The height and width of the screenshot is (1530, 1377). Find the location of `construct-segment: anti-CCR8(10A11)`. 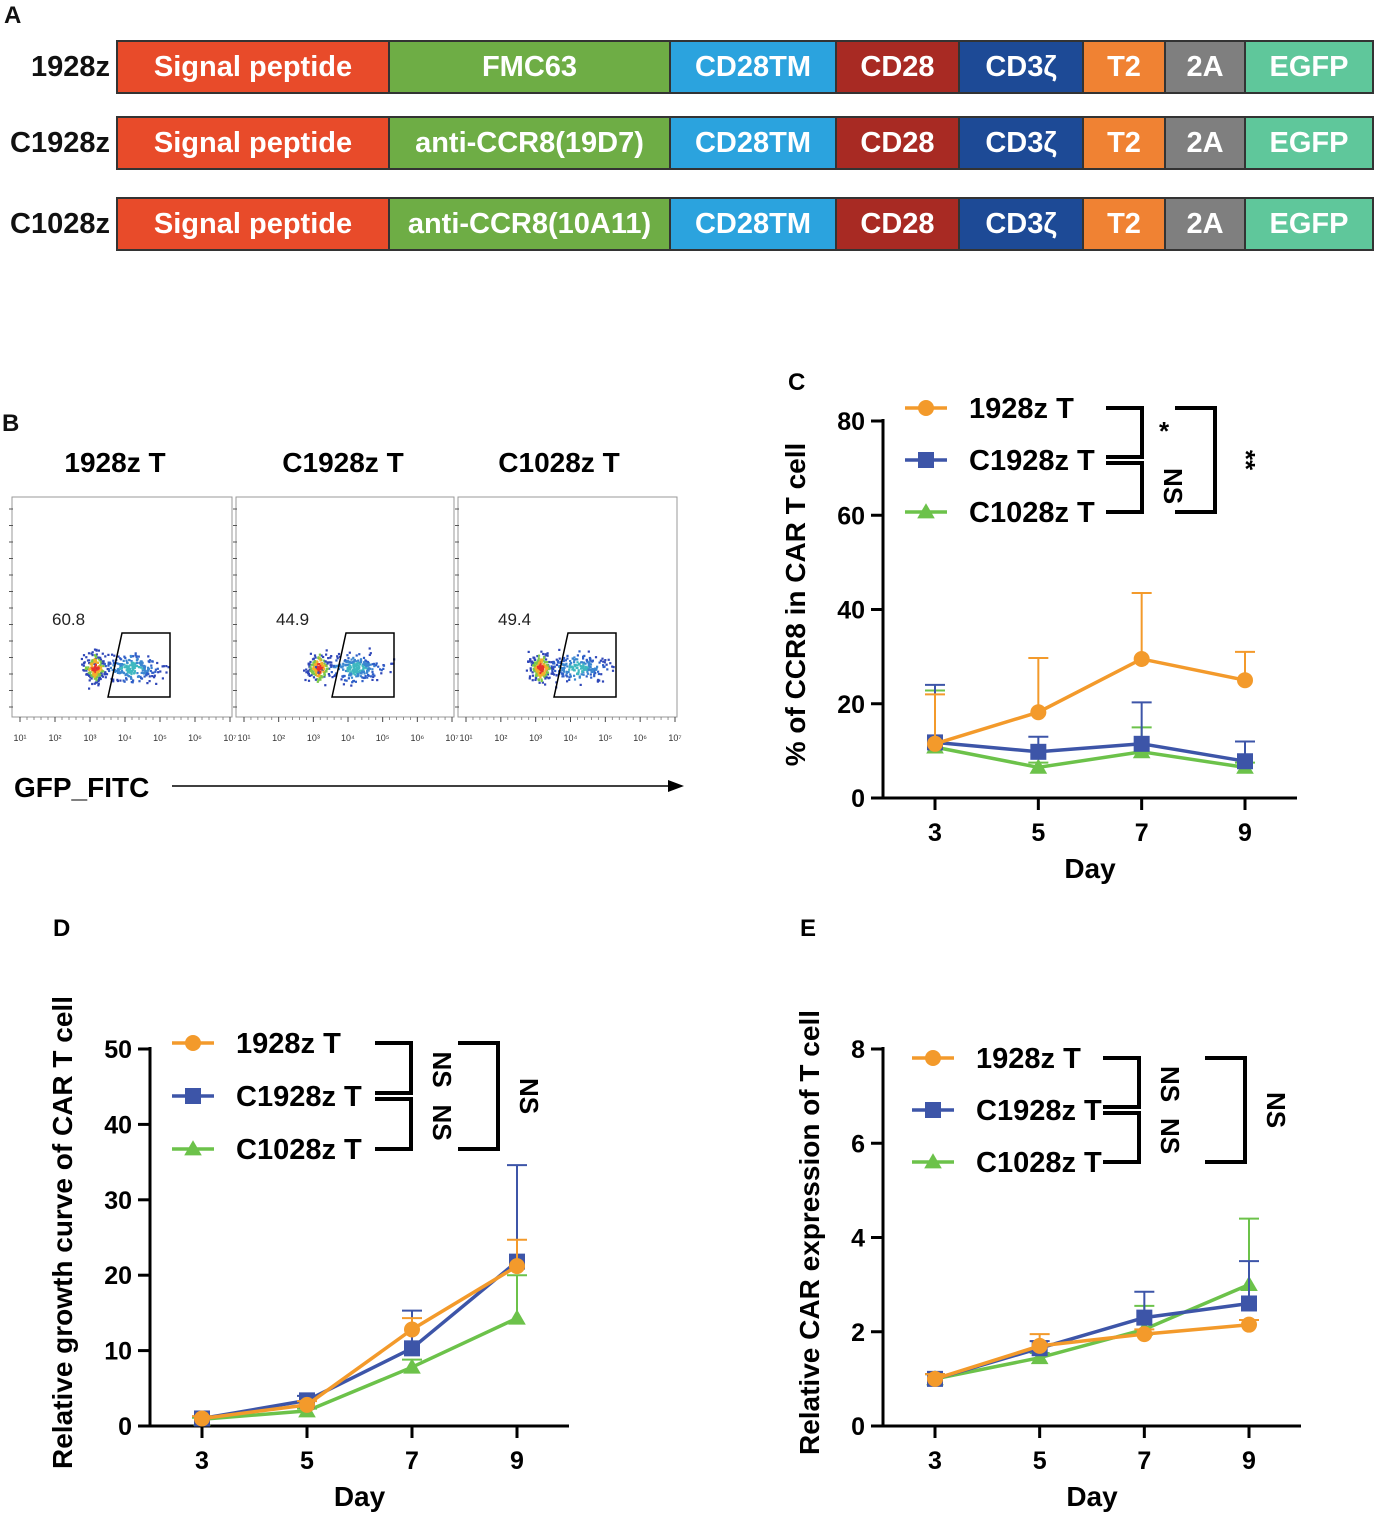

construct-segment: anti-CCR8(10A11) is located at coordinates (530, 224).